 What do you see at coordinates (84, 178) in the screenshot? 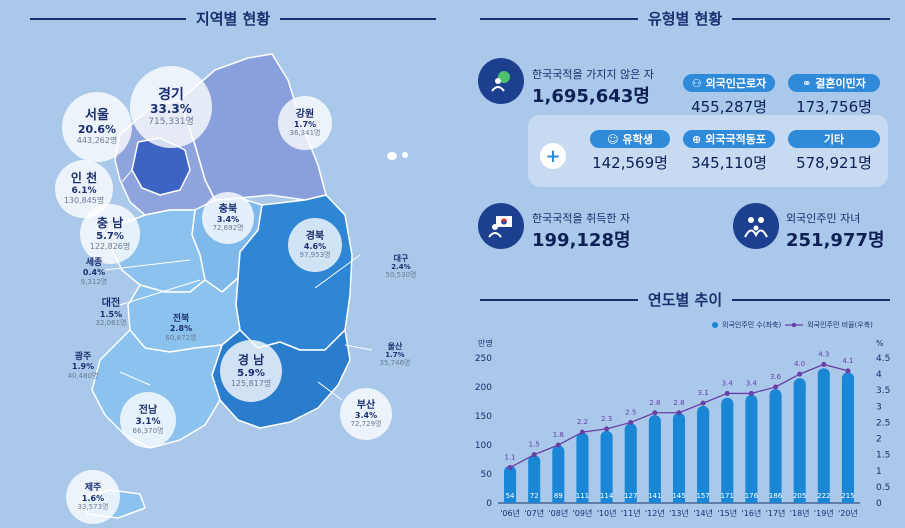
I see `region-name: 인 천` at bounding box center [84, 178].